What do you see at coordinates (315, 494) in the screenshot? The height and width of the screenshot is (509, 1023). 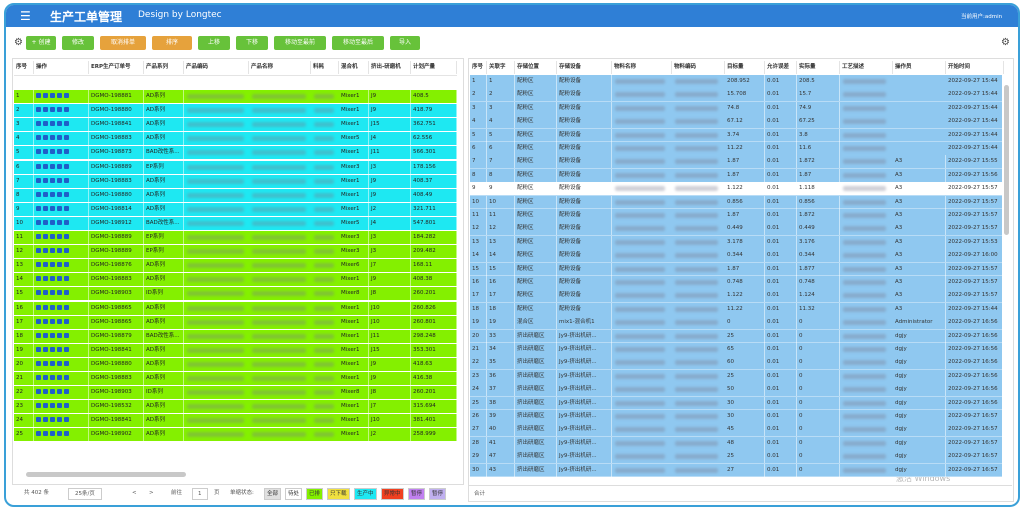 I see `status-chip: 已排` at bounding box center [315, 494].